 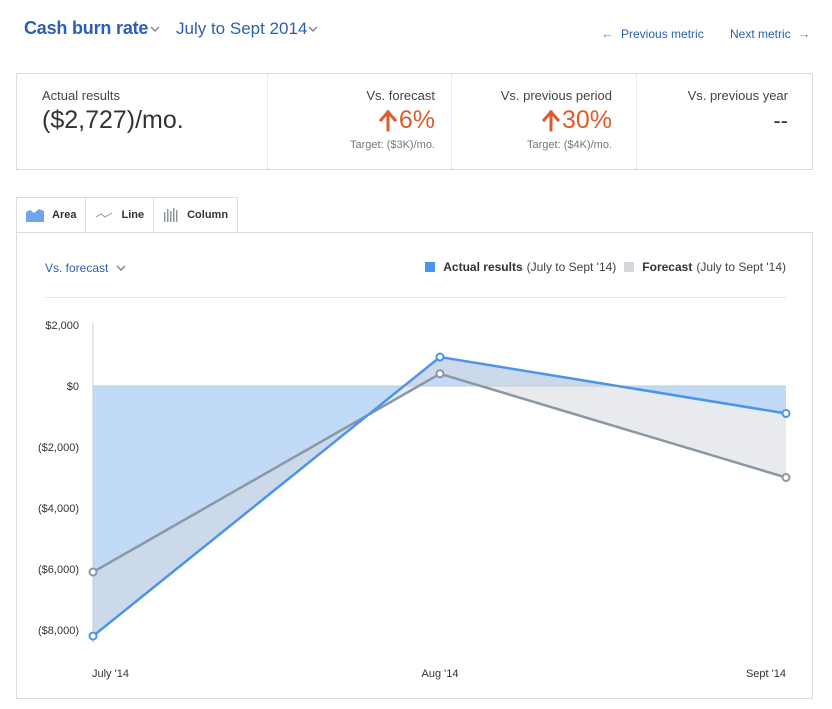 What do you see at coordinates (208, 215) in the screenshot?
I see `tab-label: Column` at bounding box center [208, 215].